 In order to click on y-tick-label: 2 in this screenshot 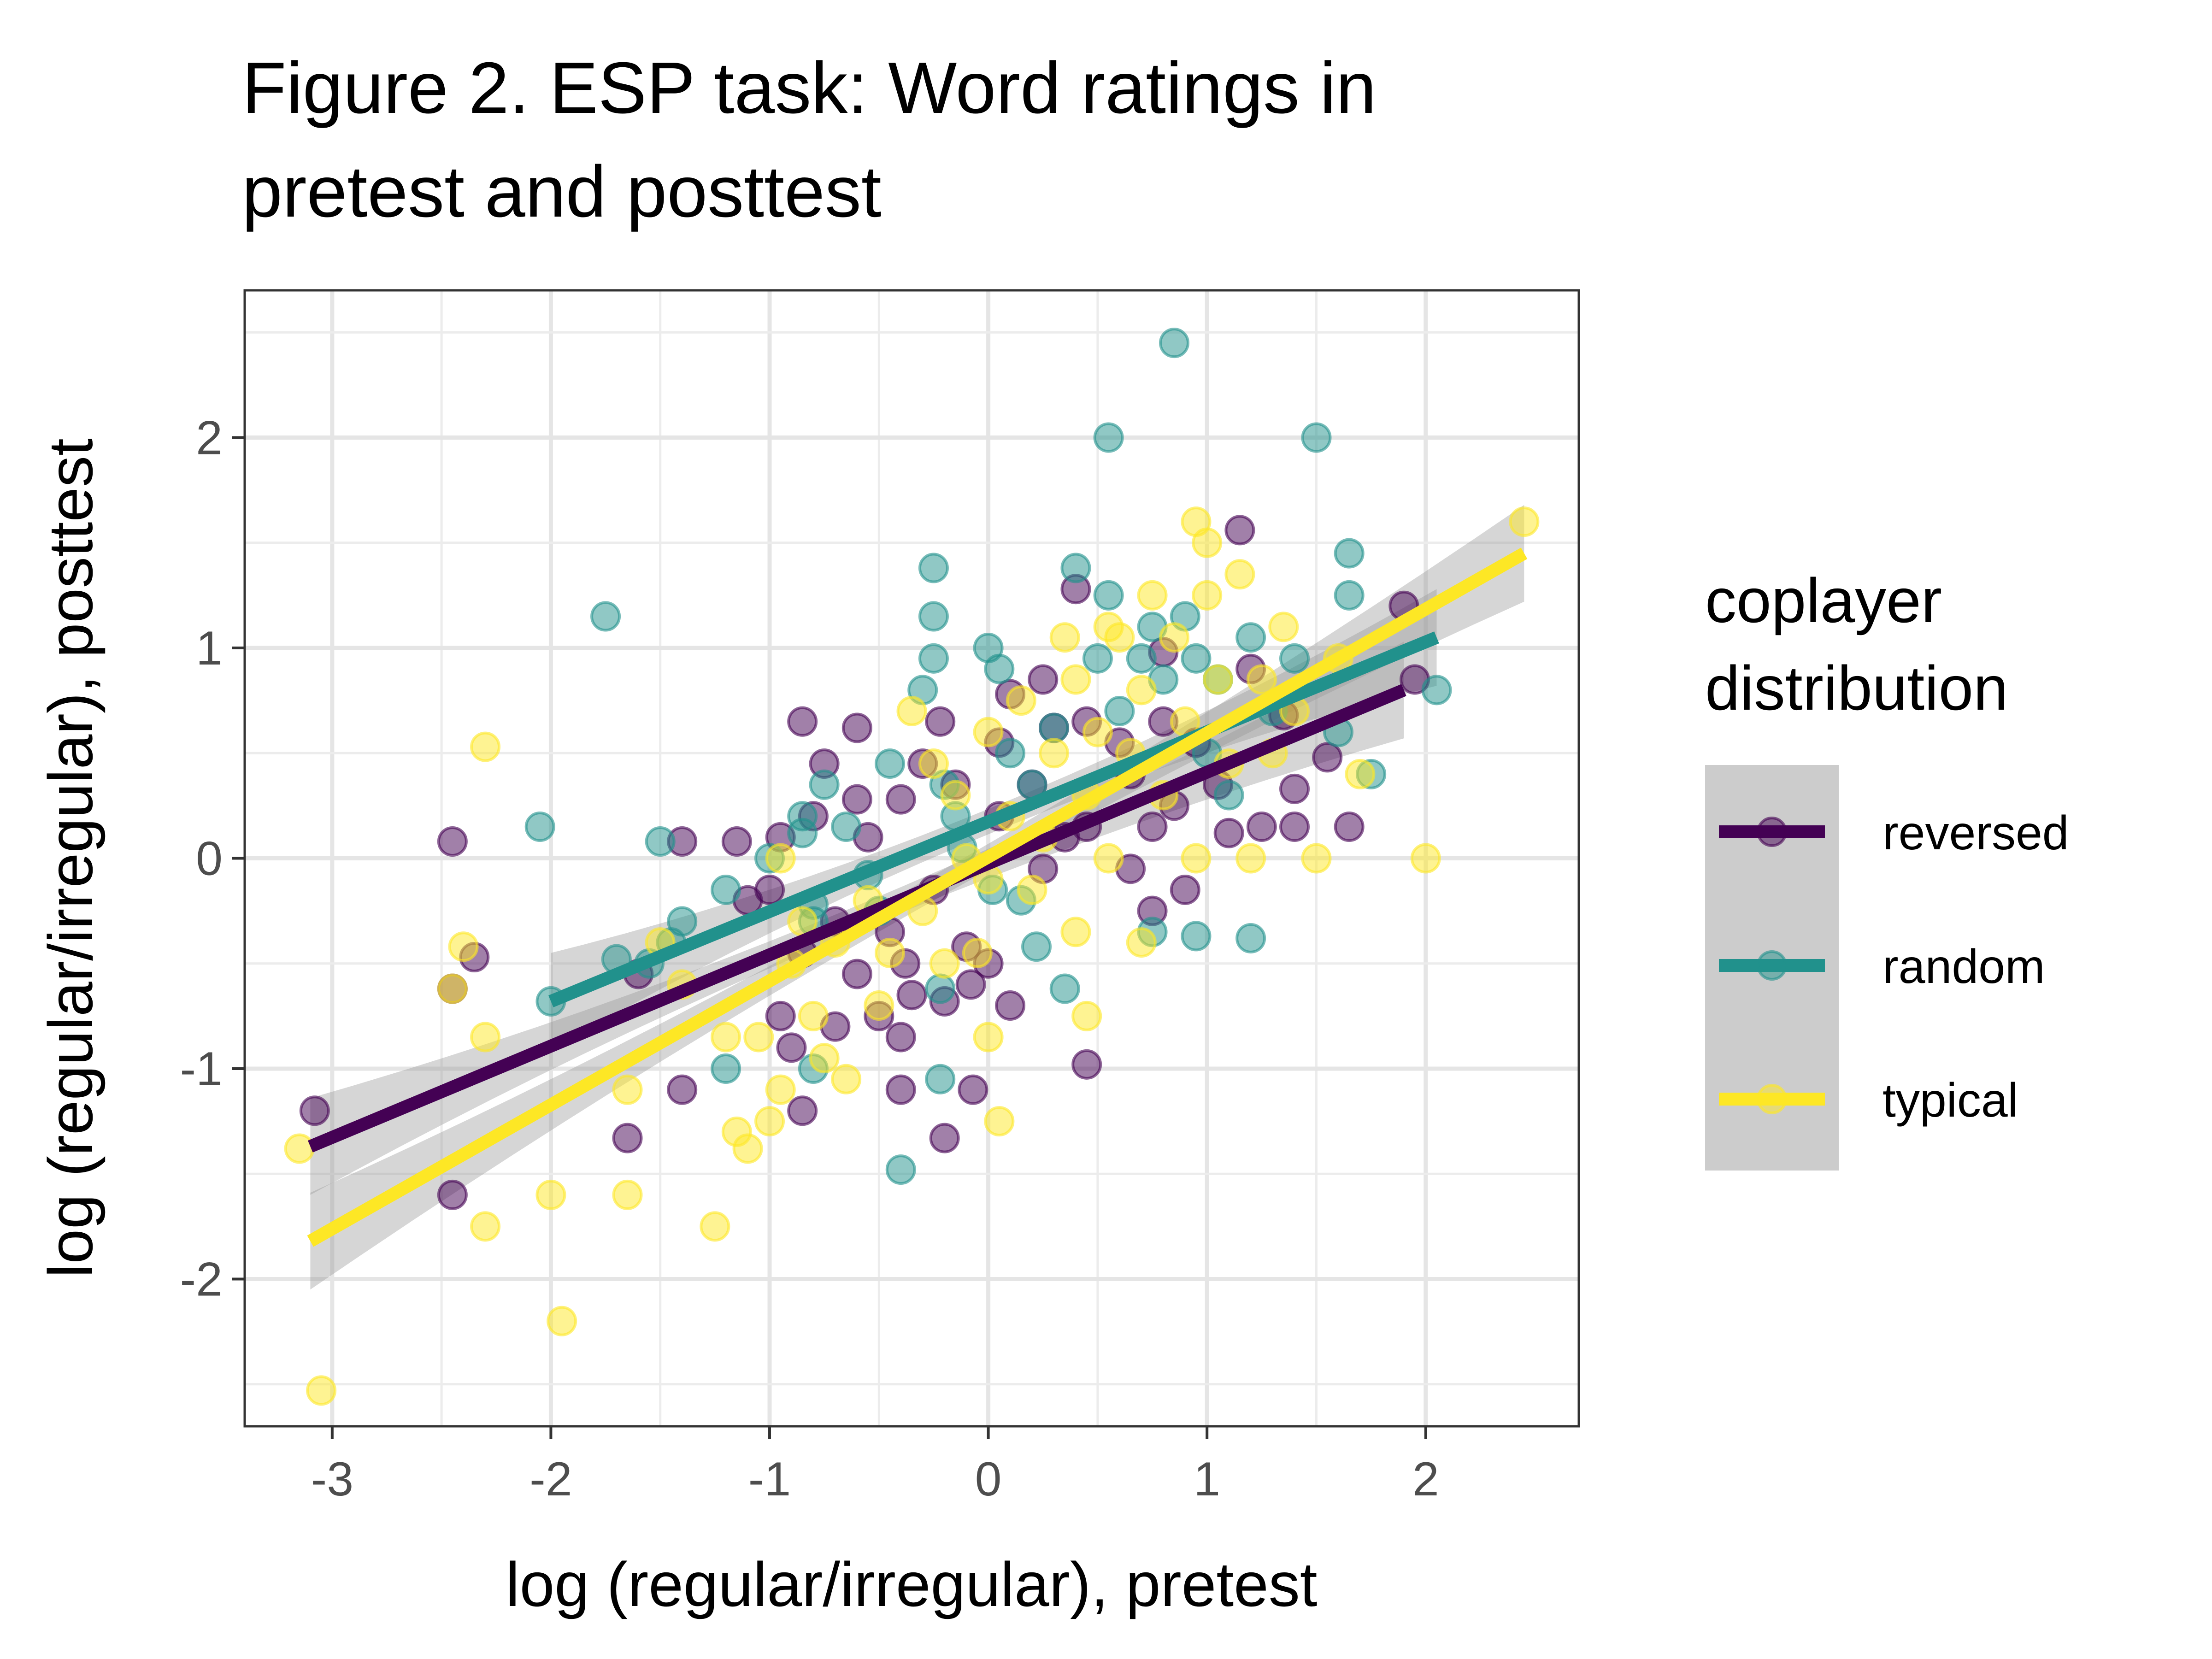, I will do `click(209, 438)`.